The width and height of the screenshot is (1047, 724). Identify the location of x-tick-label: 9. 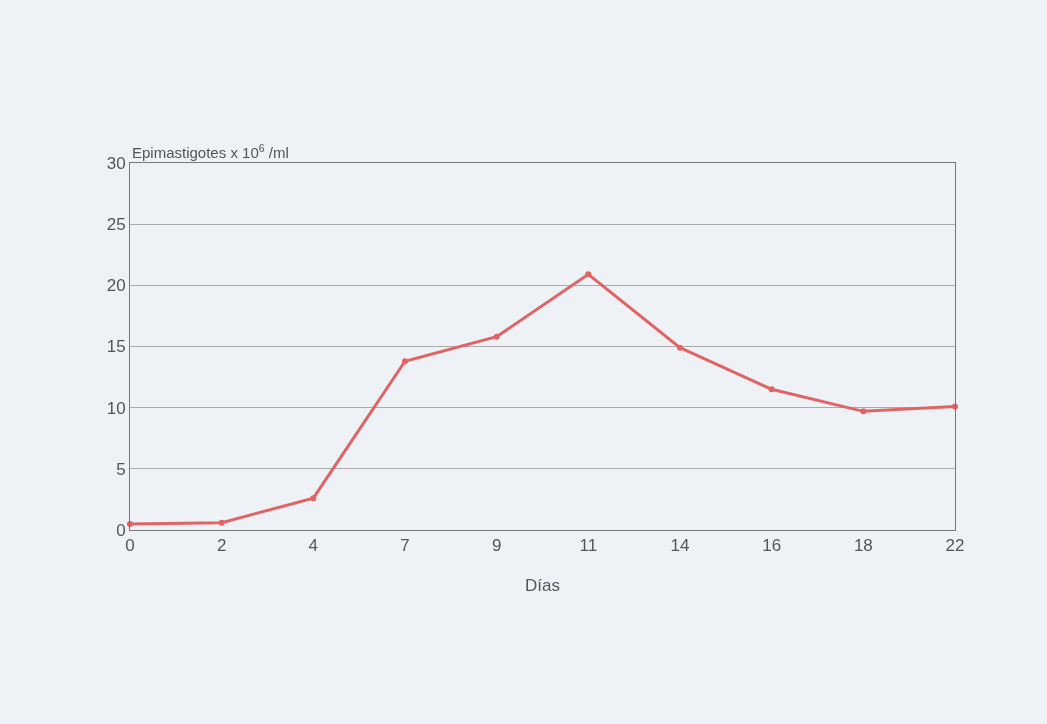
(496, 546).